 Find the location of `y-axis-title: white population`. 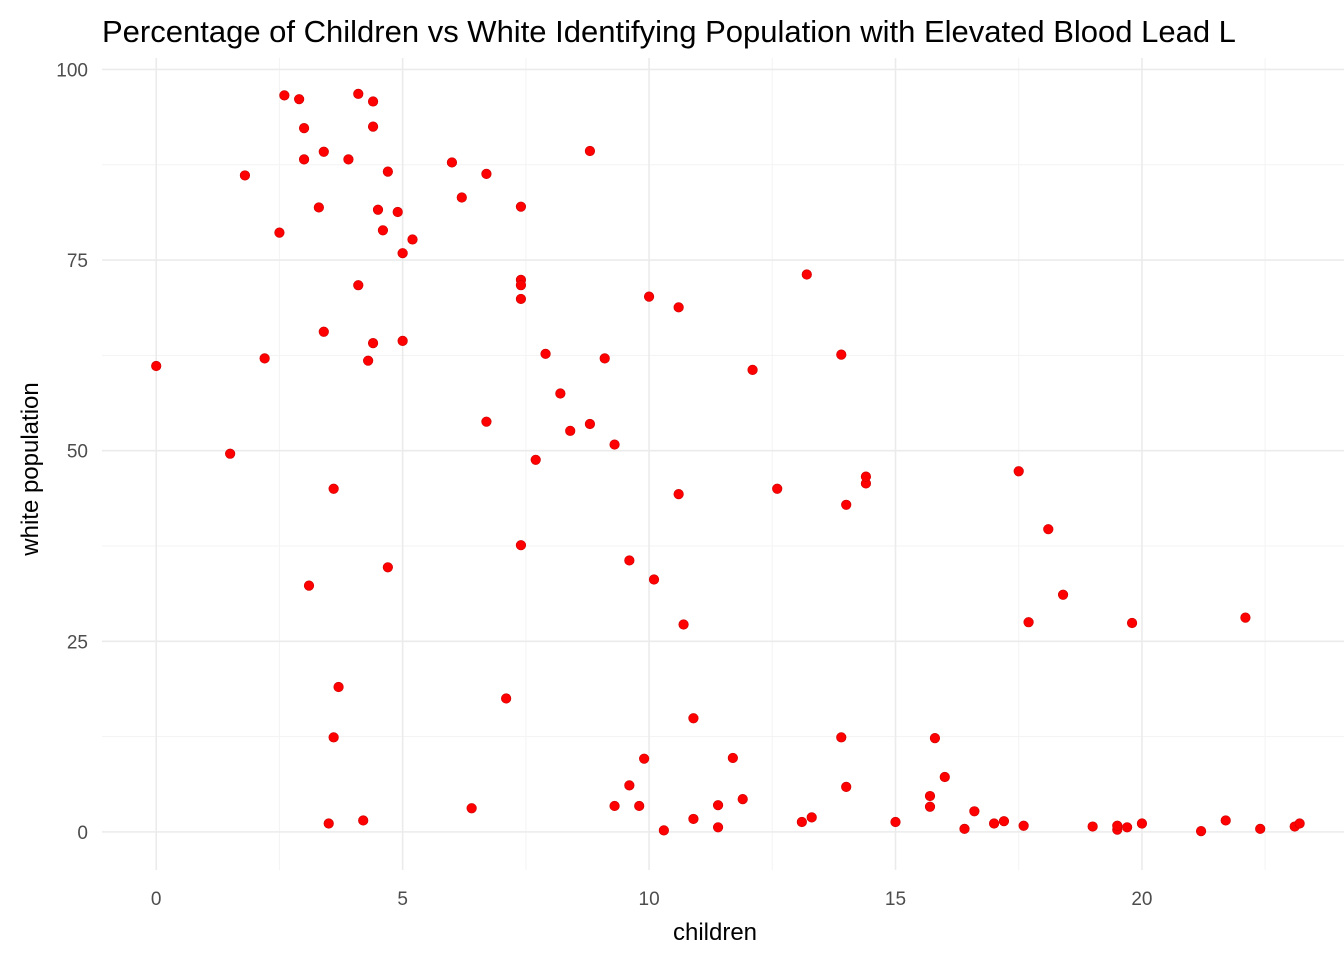

y-axis-title: white population is located at coordinates (30, 469).